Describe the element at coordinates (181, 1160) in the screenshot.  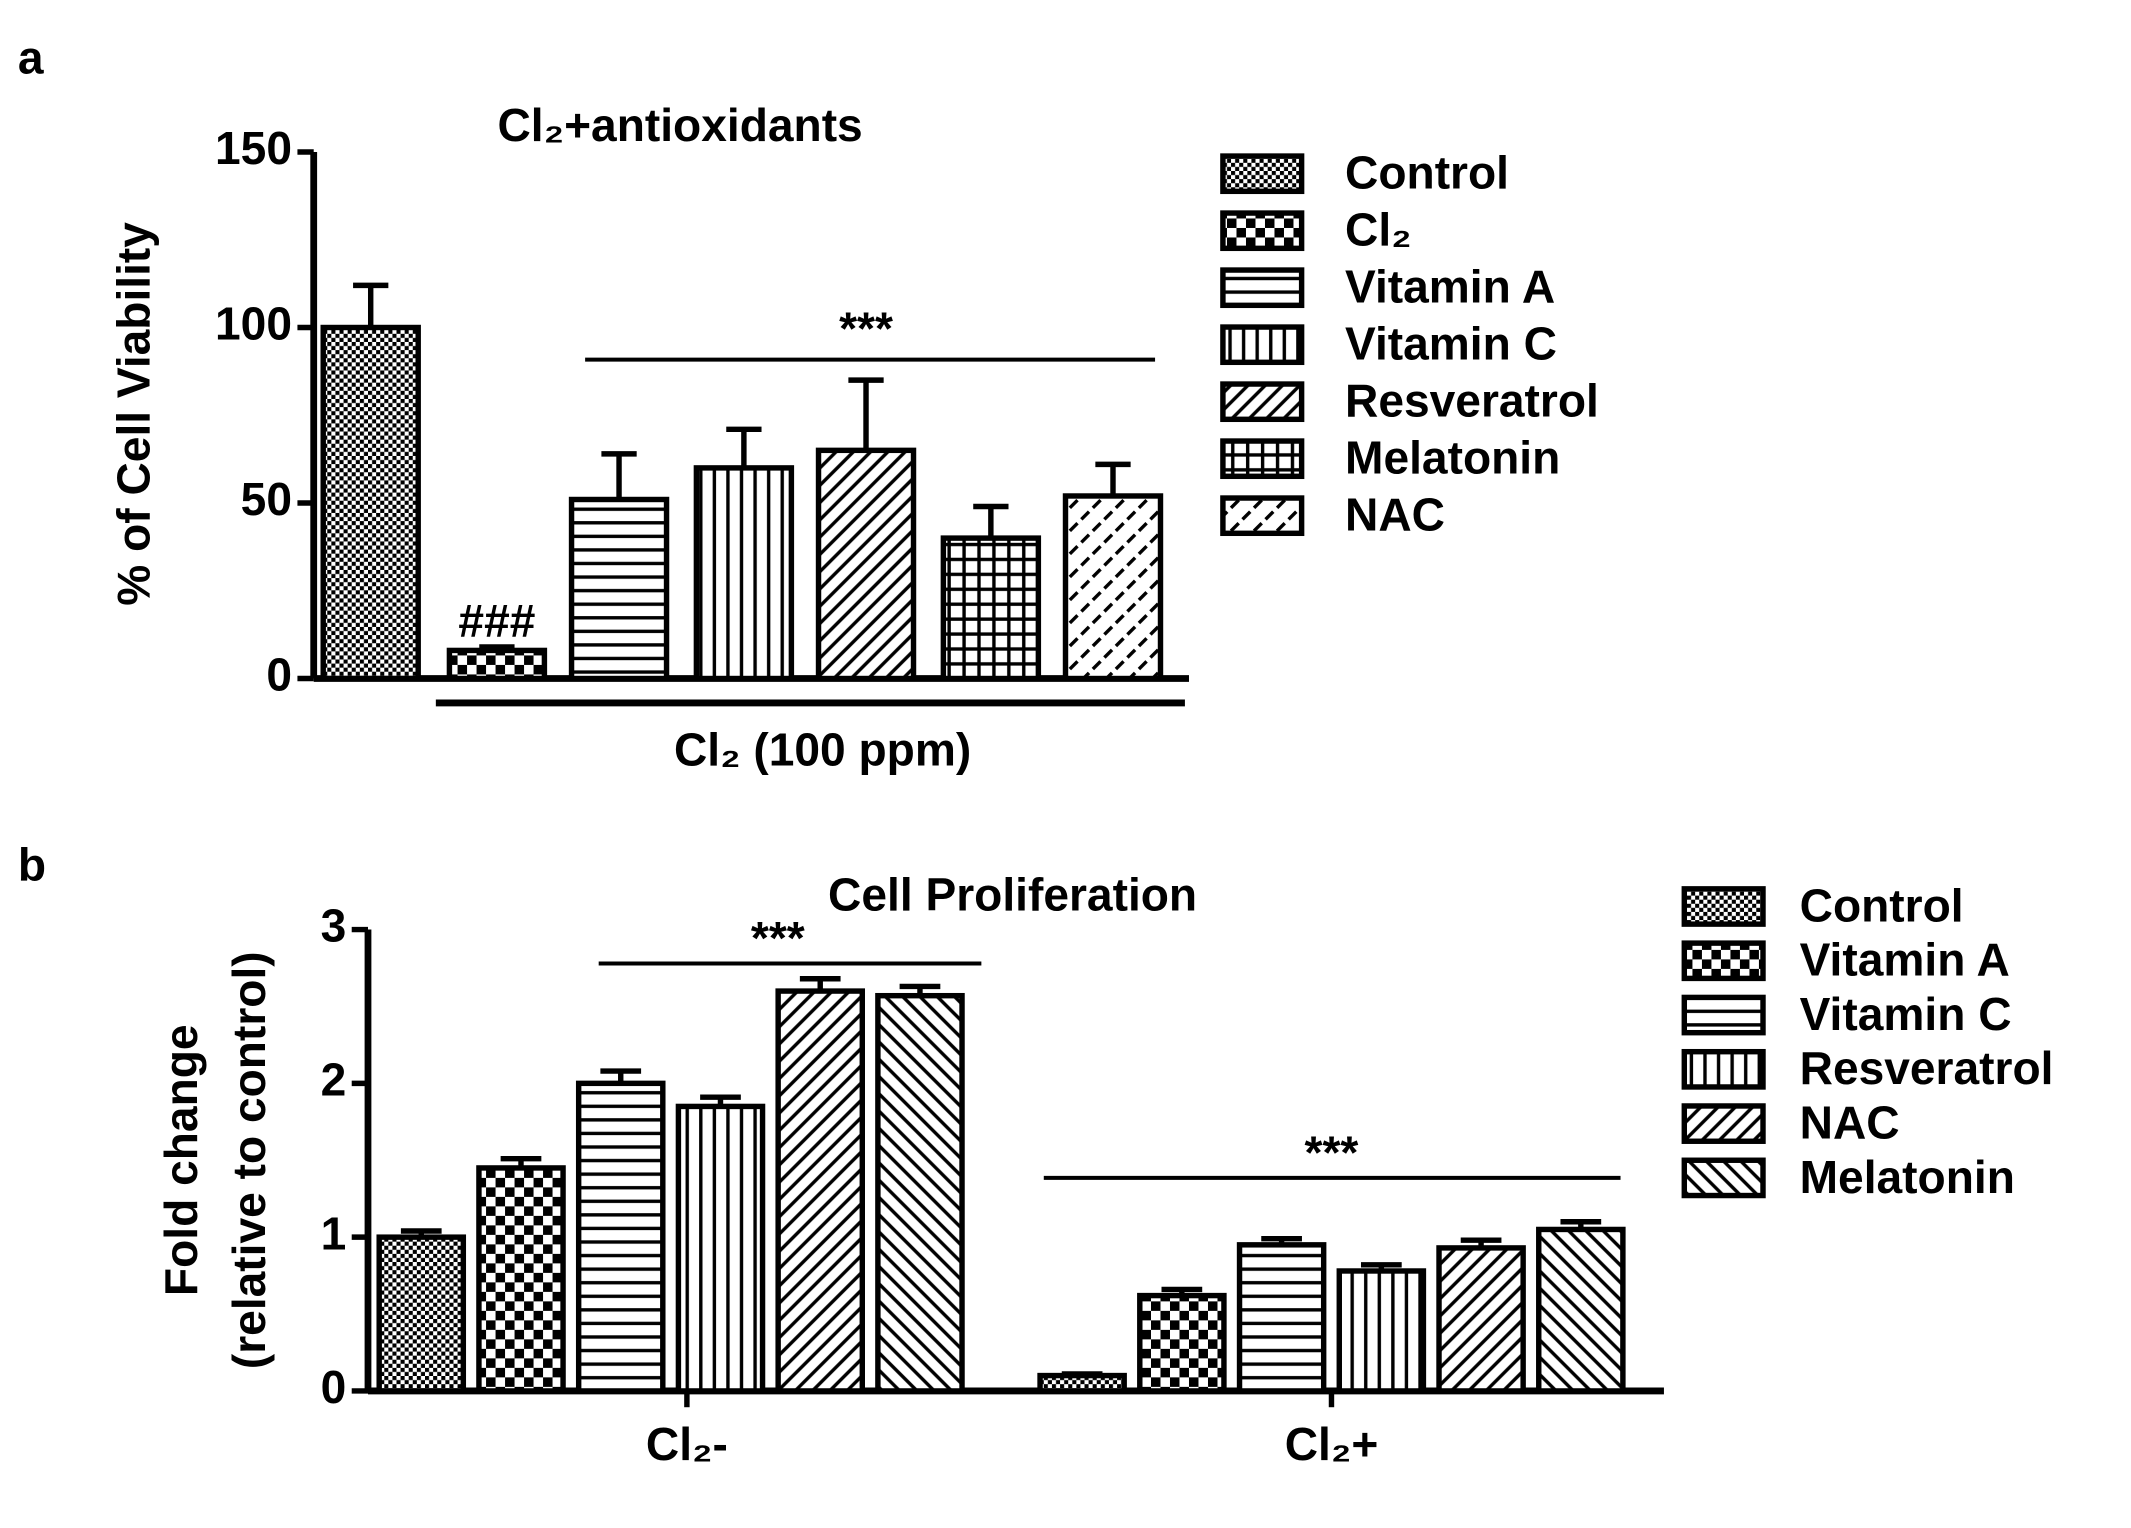
I see `y-axis-label: Fold change` at that location.